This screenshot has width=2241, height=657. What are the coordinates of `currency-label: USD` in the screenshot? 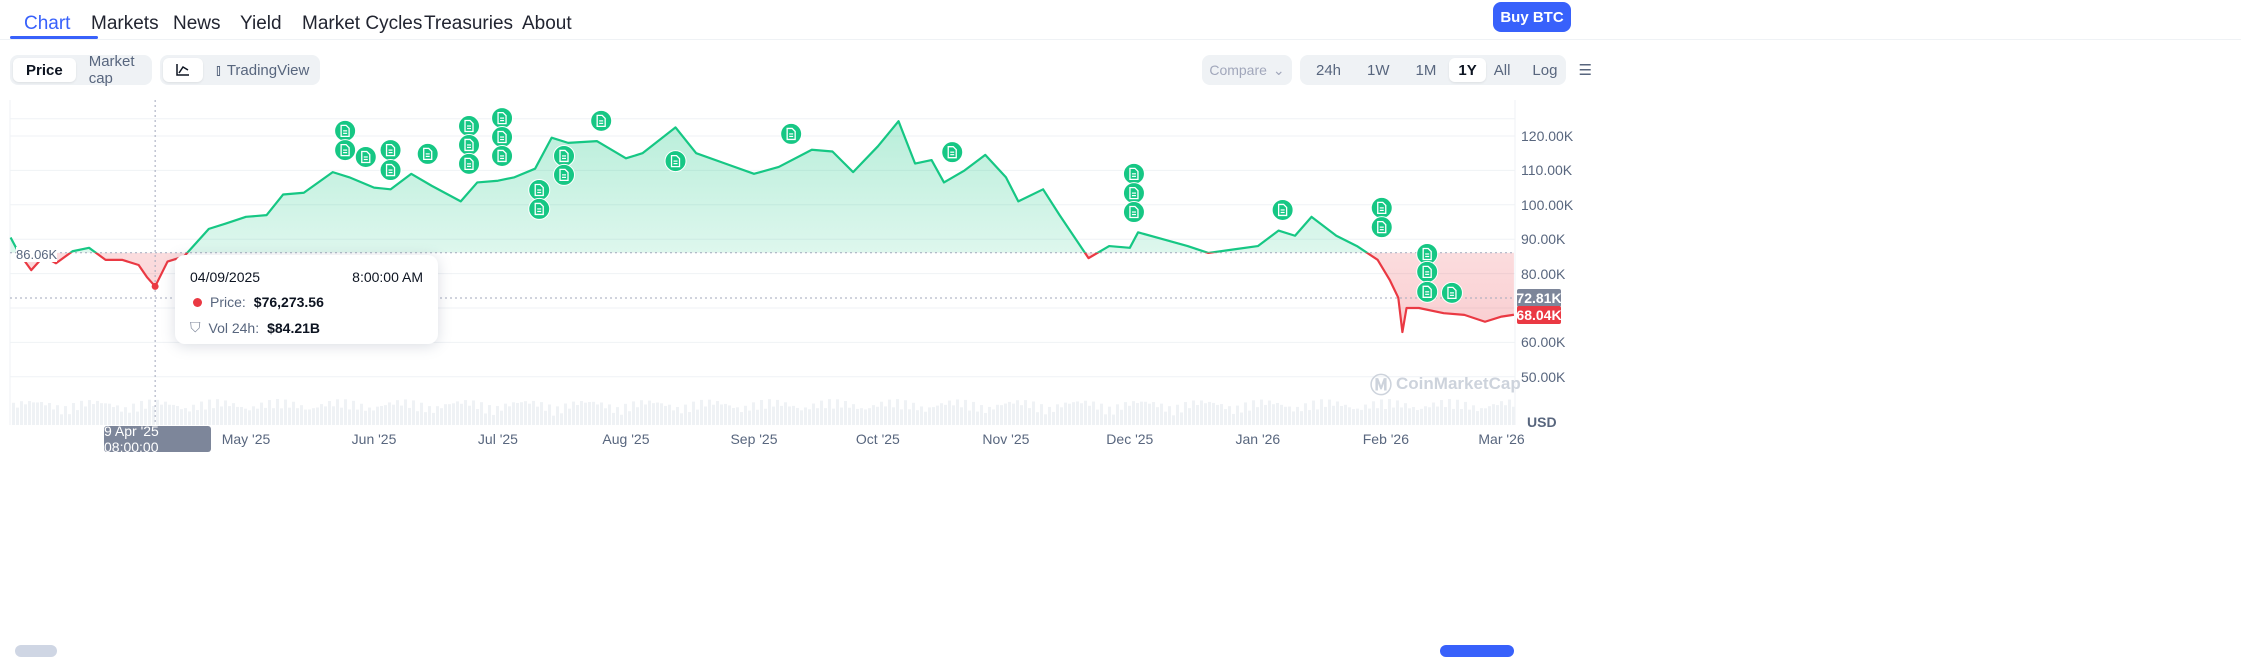 It's located at (1542, 422).